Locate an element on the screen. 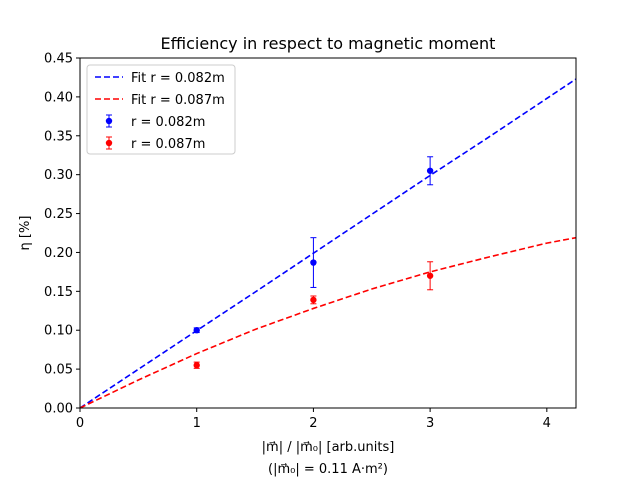 The height and width of the screenshot is (480, 640). x-tick-label: 0 is located at coordinates (80, 423).